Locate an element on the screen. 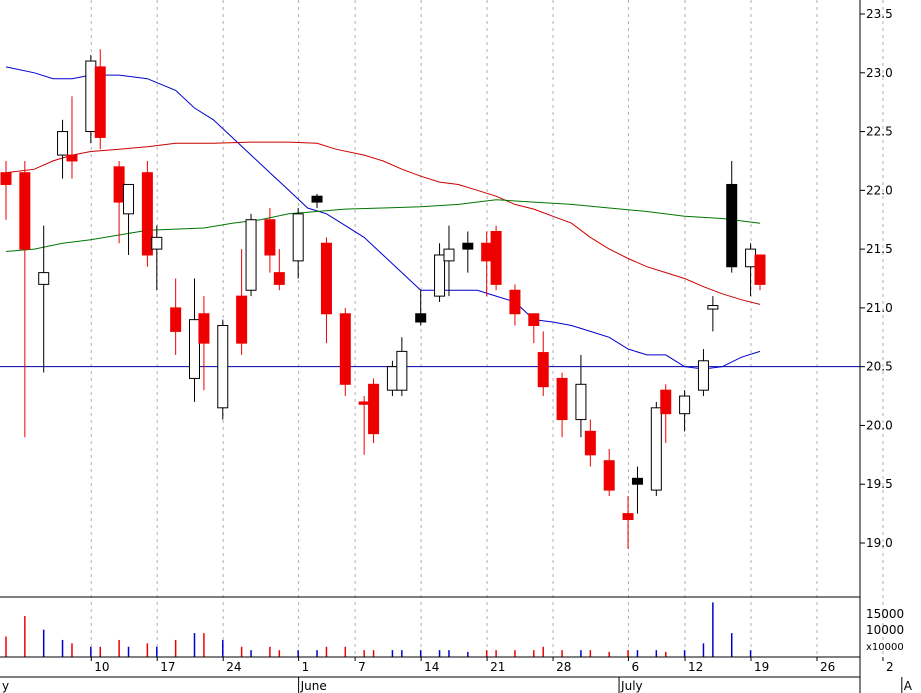 This screenshot has height=693, width=921. volume-tick-label: 10000 is located at coordinates (885, 630).